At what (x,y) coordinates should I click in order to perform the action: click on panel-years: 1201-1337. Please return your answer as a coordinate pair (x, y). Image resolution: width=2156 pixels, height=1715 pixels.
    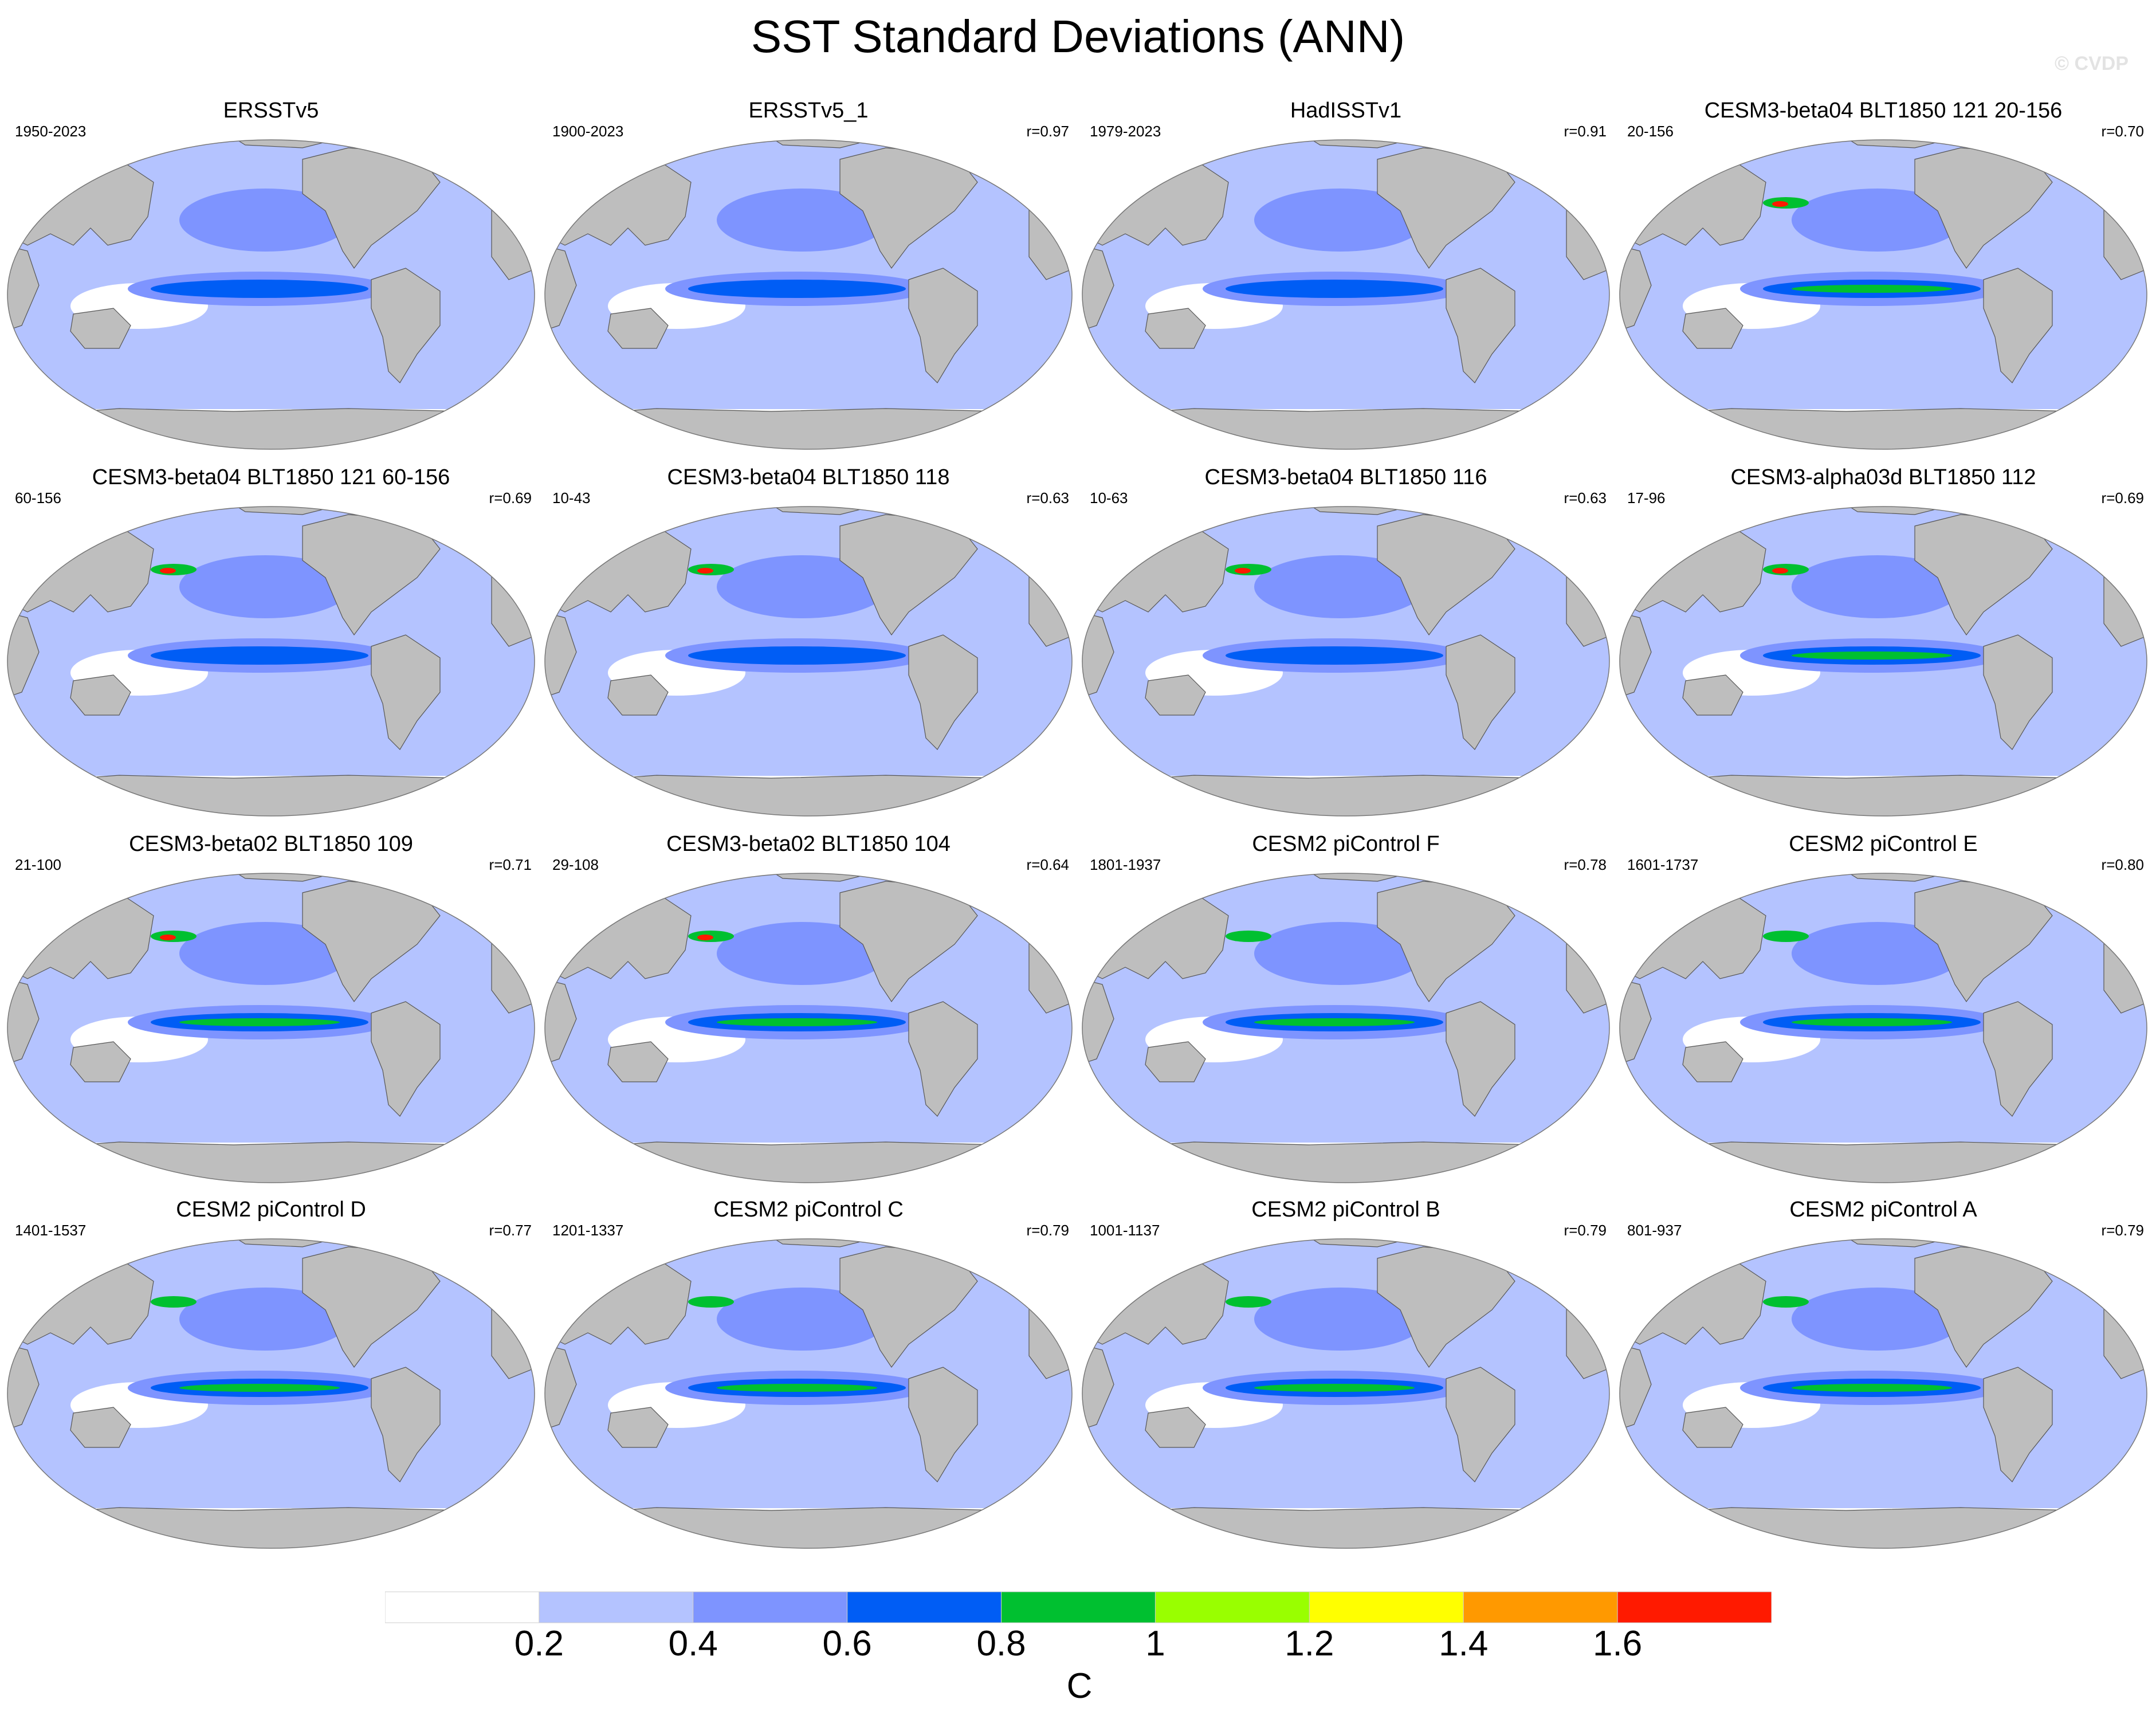
    Looking at the image, I should click on (588, 1230).